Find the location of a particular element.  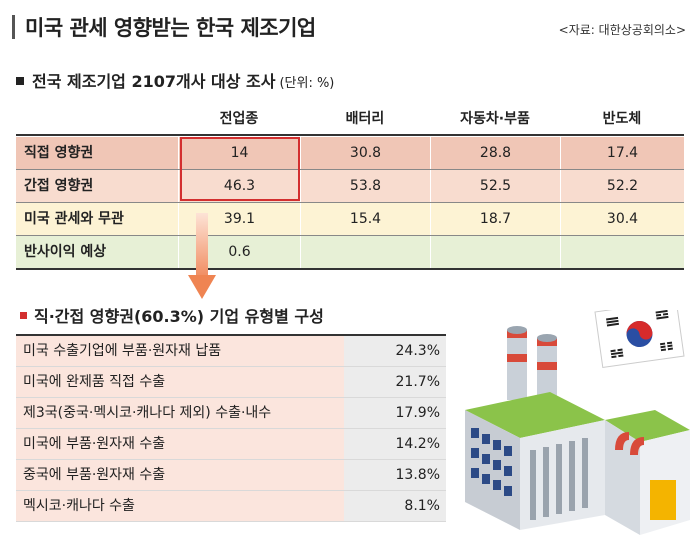

table-bottom-rule is located at coordinates (350, 269).